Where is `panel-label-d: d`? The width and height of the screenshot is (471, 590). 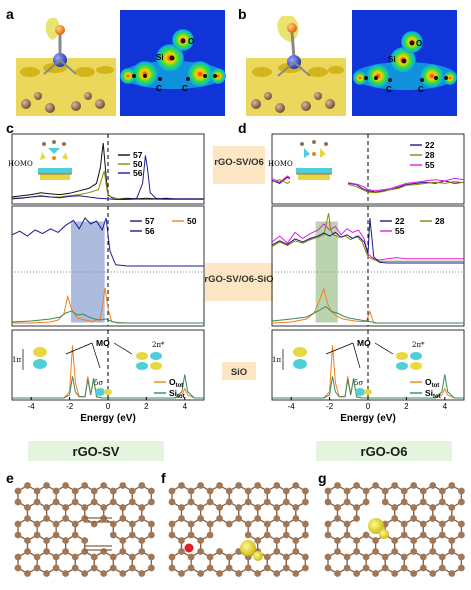 panel-label-d: d is located at coordinates (242, 128).